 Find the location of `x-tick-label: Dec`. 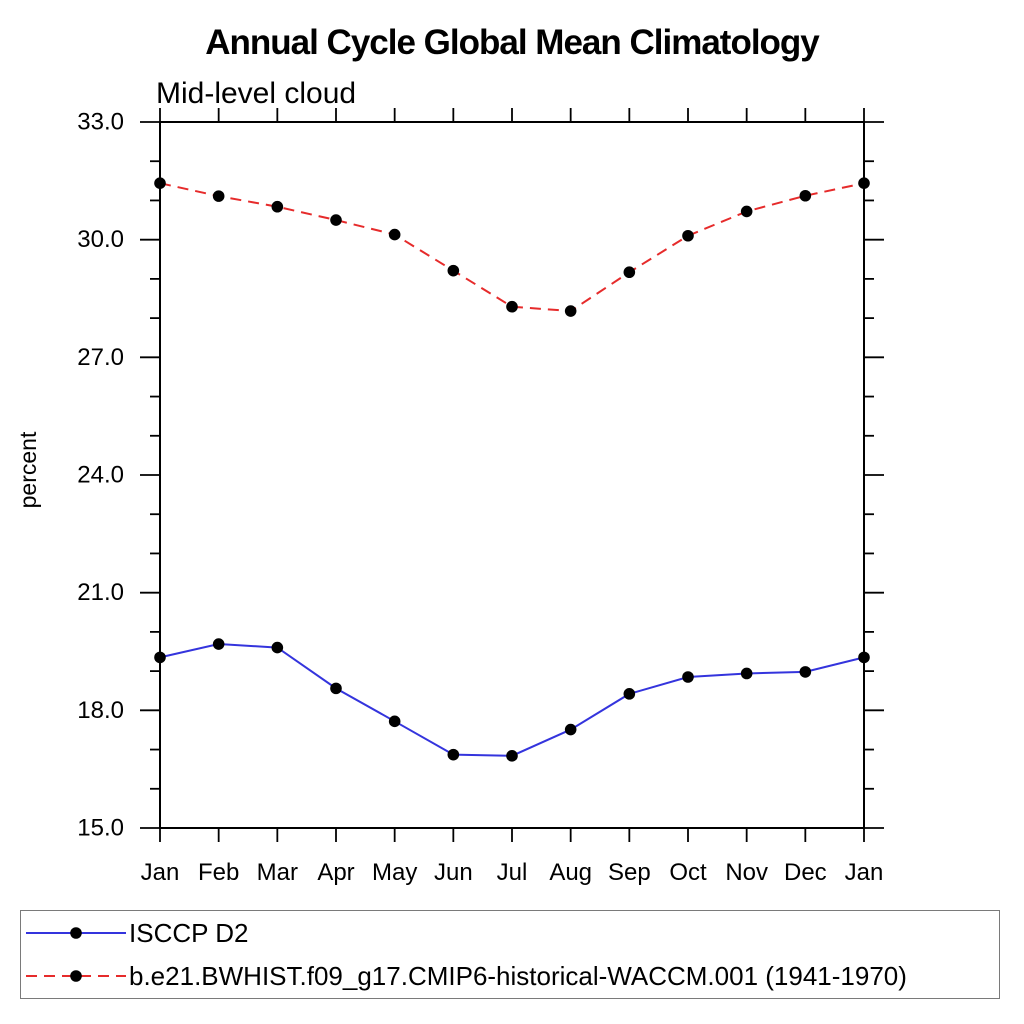

x-tick-label: Dec is located at coordinates (805, 872).